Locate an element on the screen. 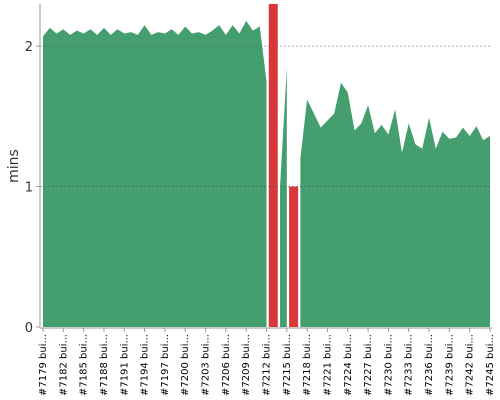 Image resolution: width=500 pixels, height=400 pixels. y-tick-label: 0 is located at coordinates (29, 328).